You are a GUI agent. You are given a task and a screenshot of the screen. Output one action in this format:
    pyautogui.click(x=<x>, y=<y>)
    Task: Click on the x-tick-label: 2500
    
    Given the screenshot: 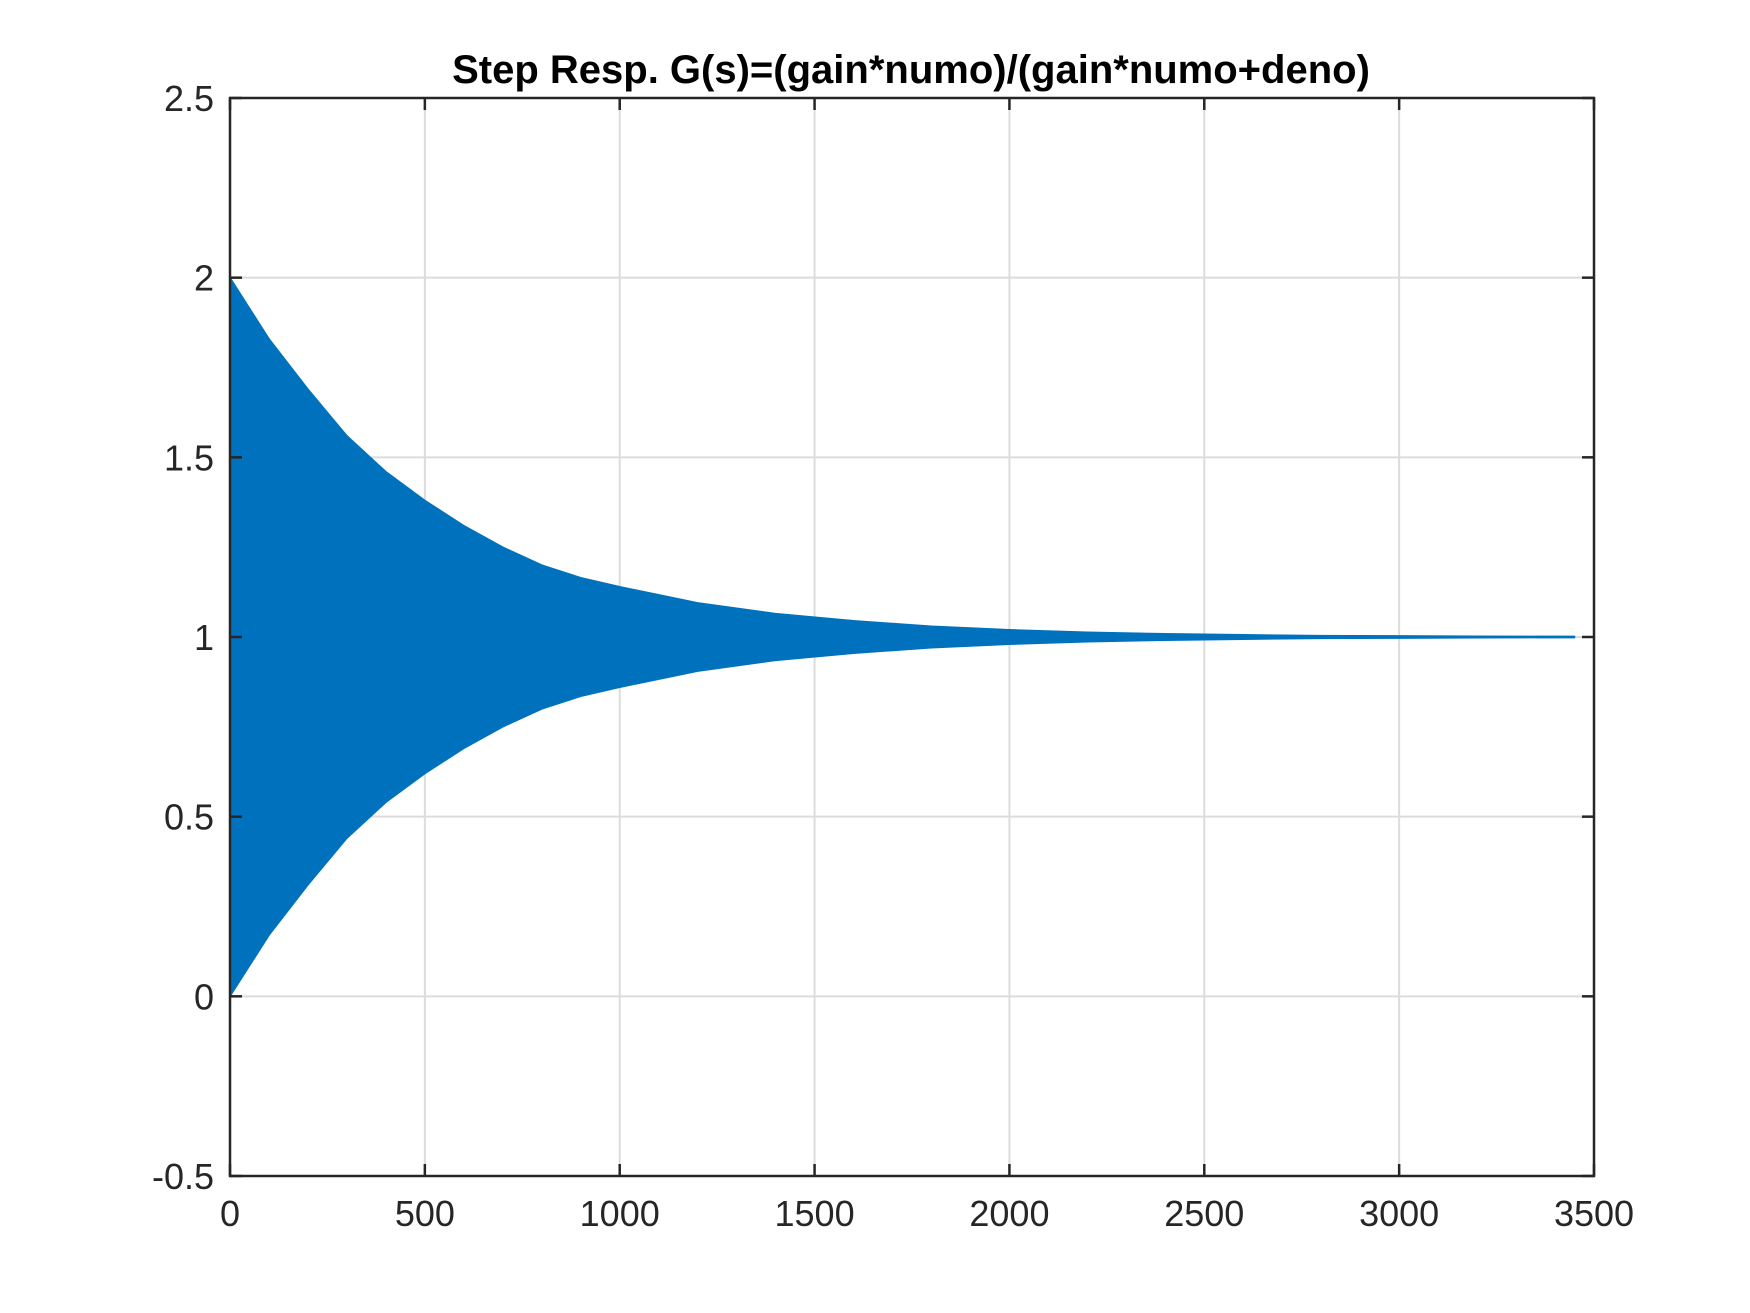 What is the action you would take?
    pyautogui.click(x=1204, y=1213)
    